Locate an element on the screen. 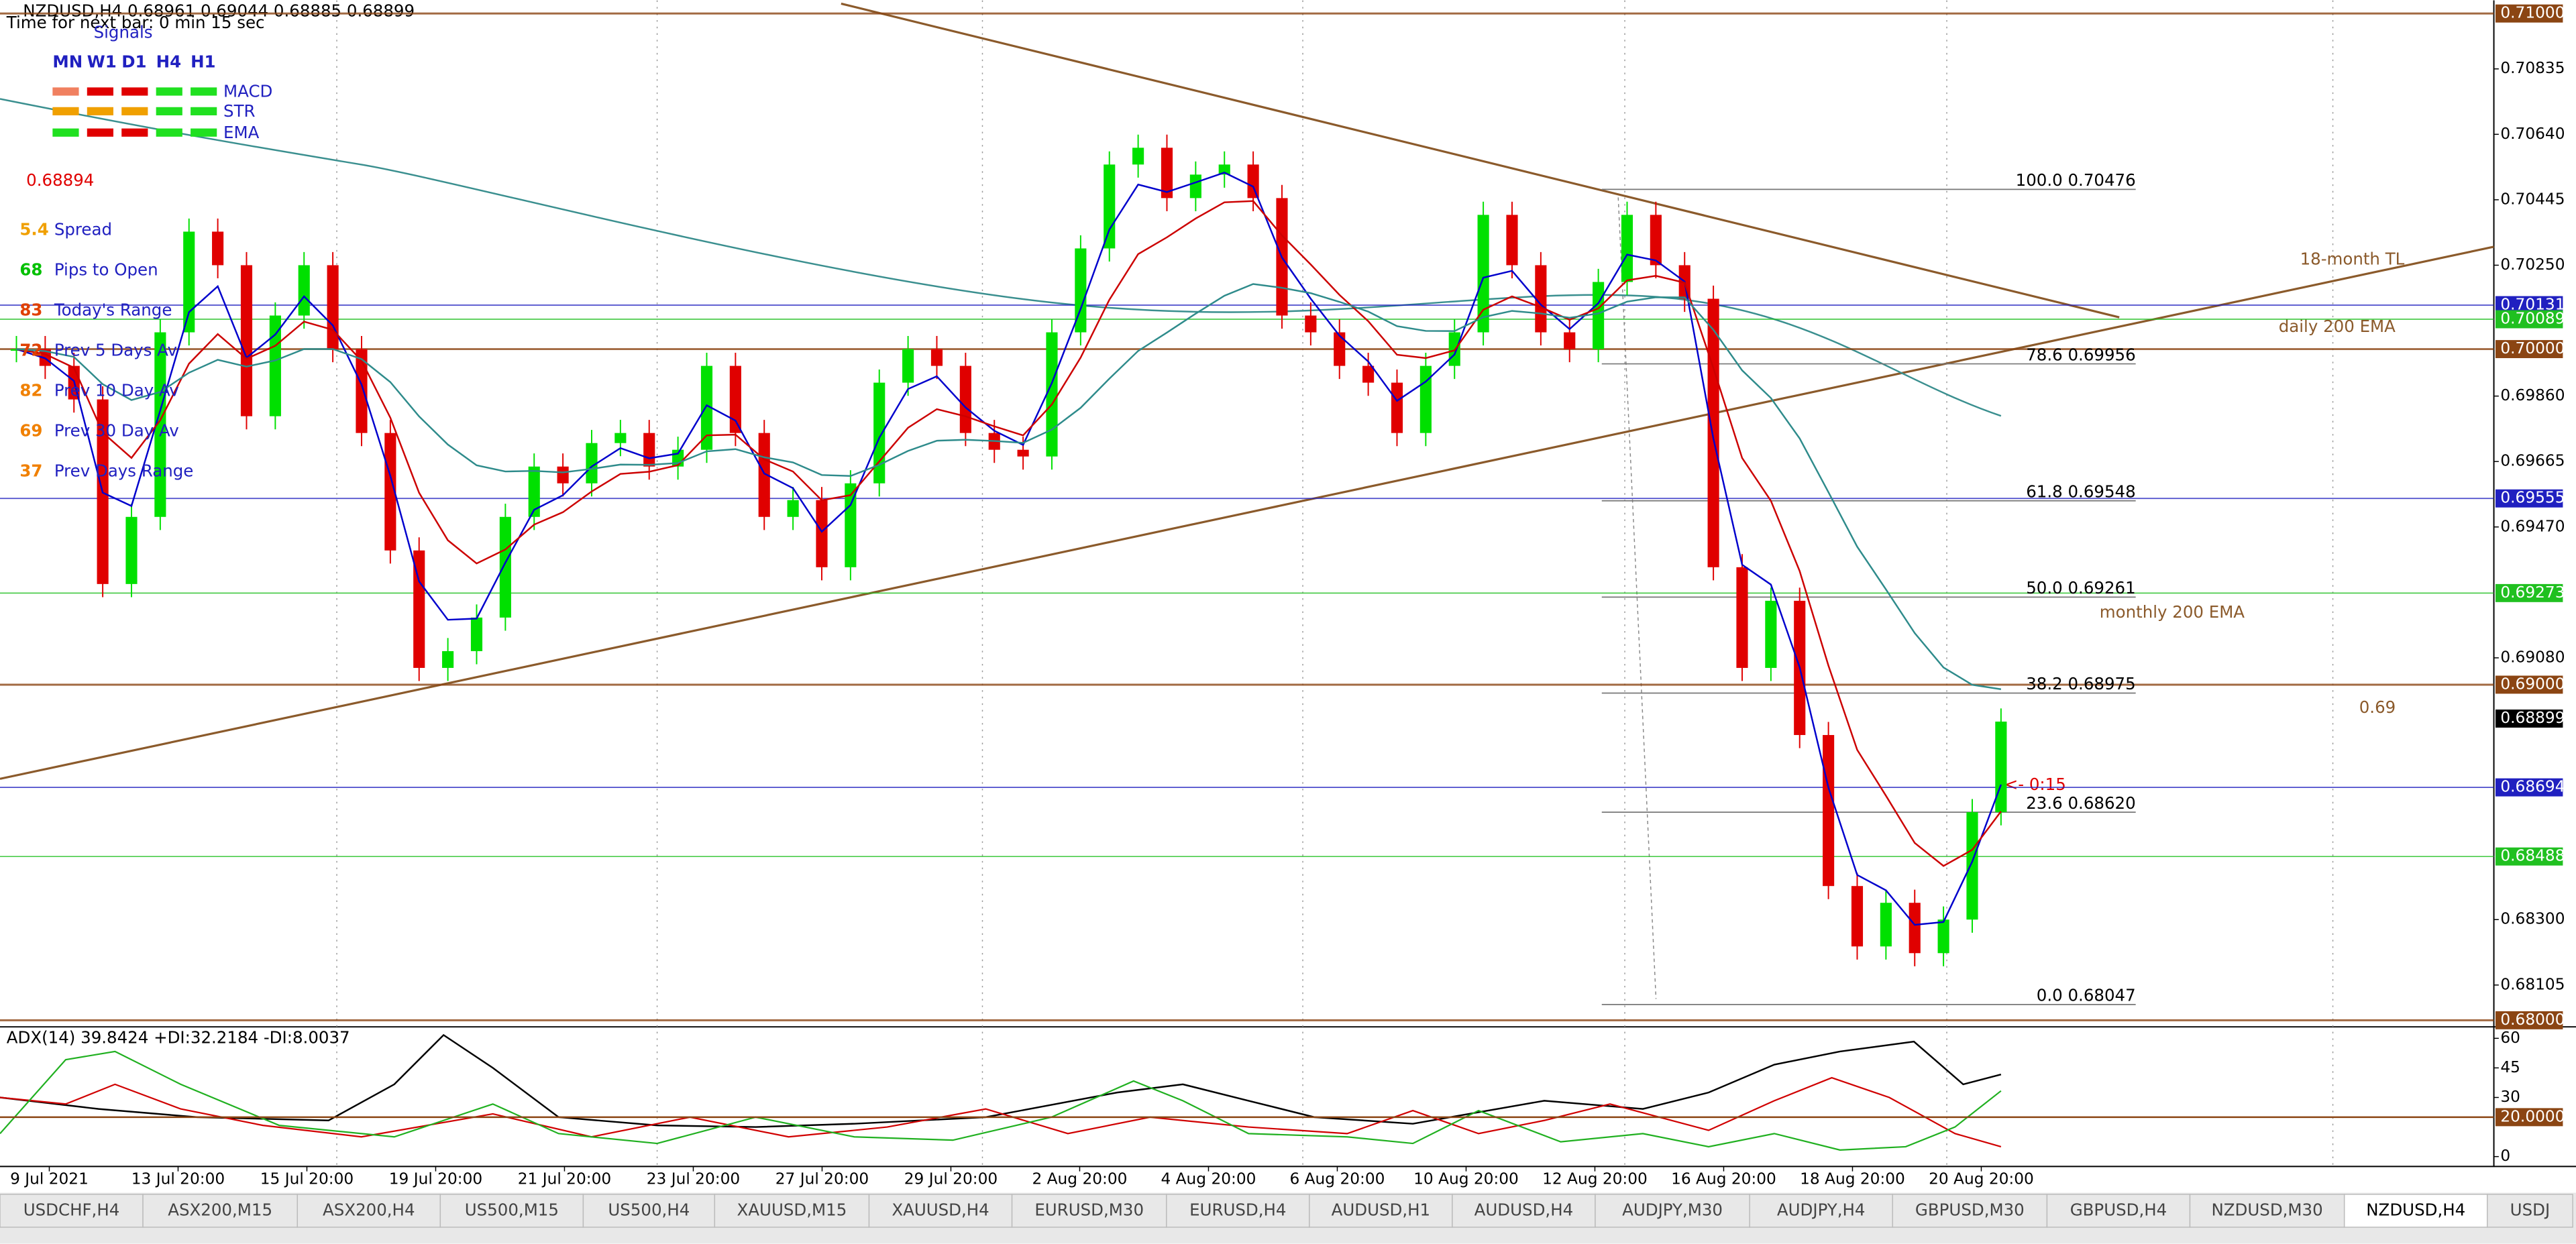  tab-label: ASX200,H4 is located at coordinates (369, 1209).